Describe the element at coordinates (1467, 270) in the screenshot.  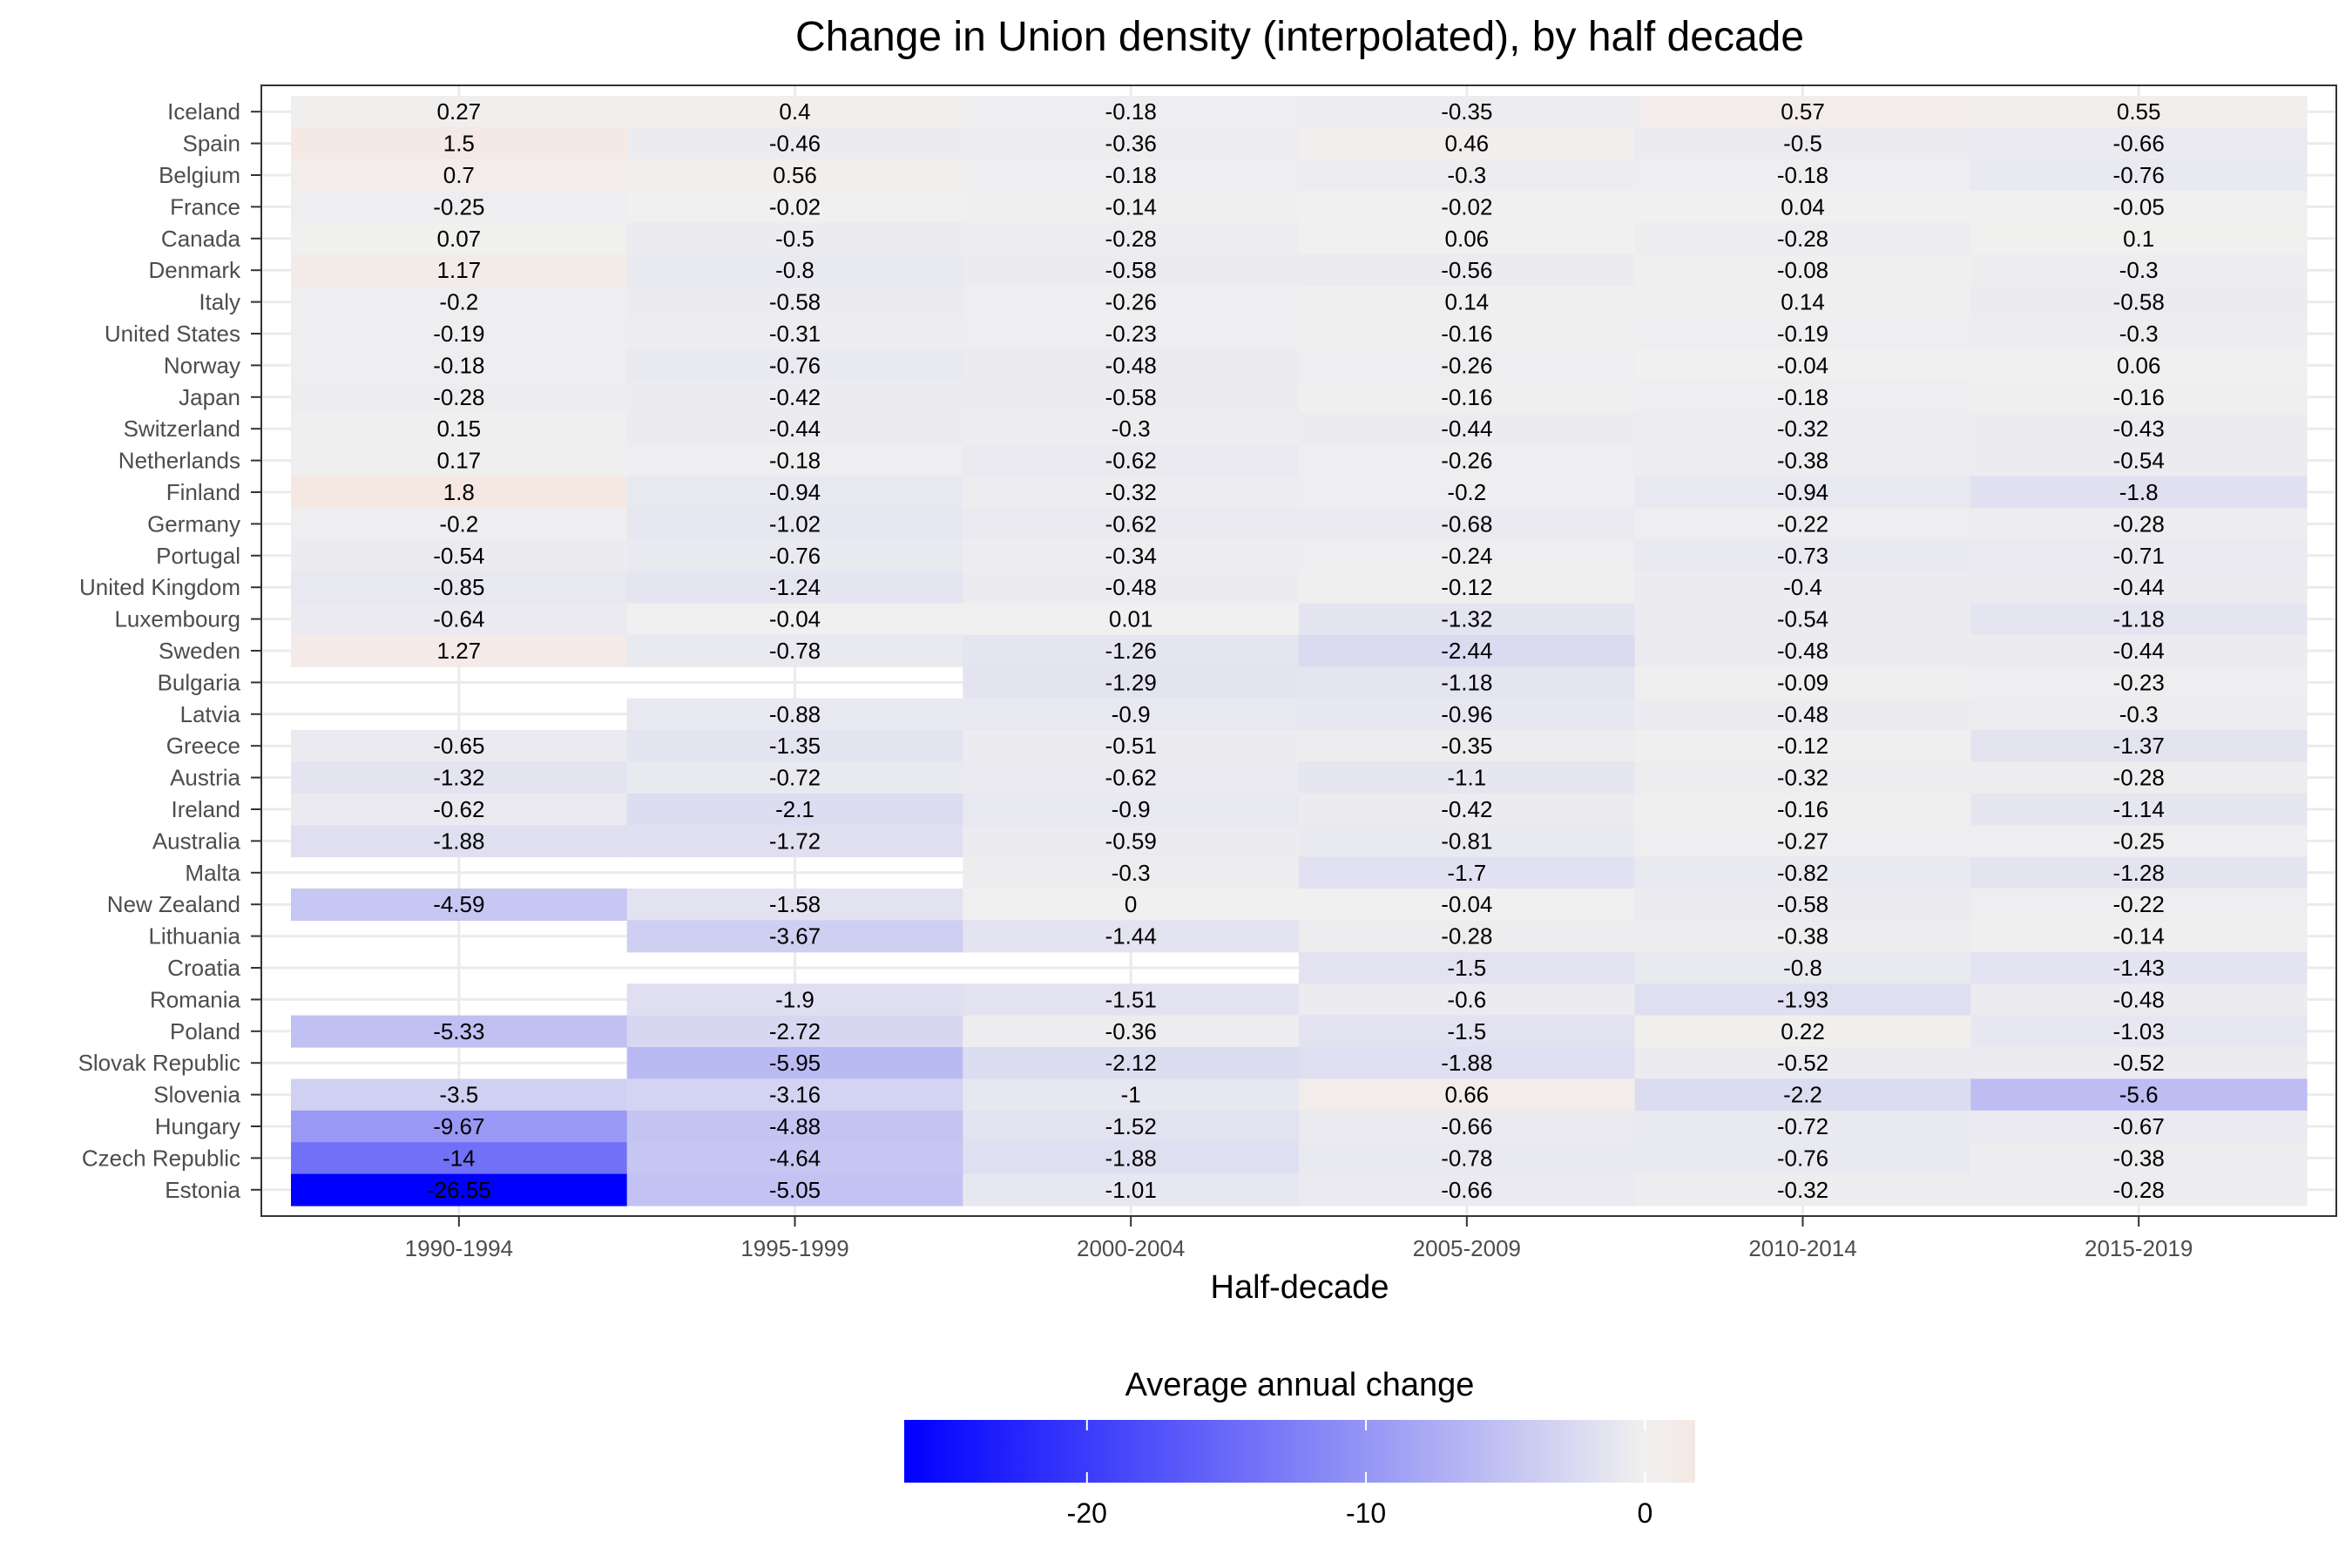
I see `cell-value-label: -0.56` at that location.